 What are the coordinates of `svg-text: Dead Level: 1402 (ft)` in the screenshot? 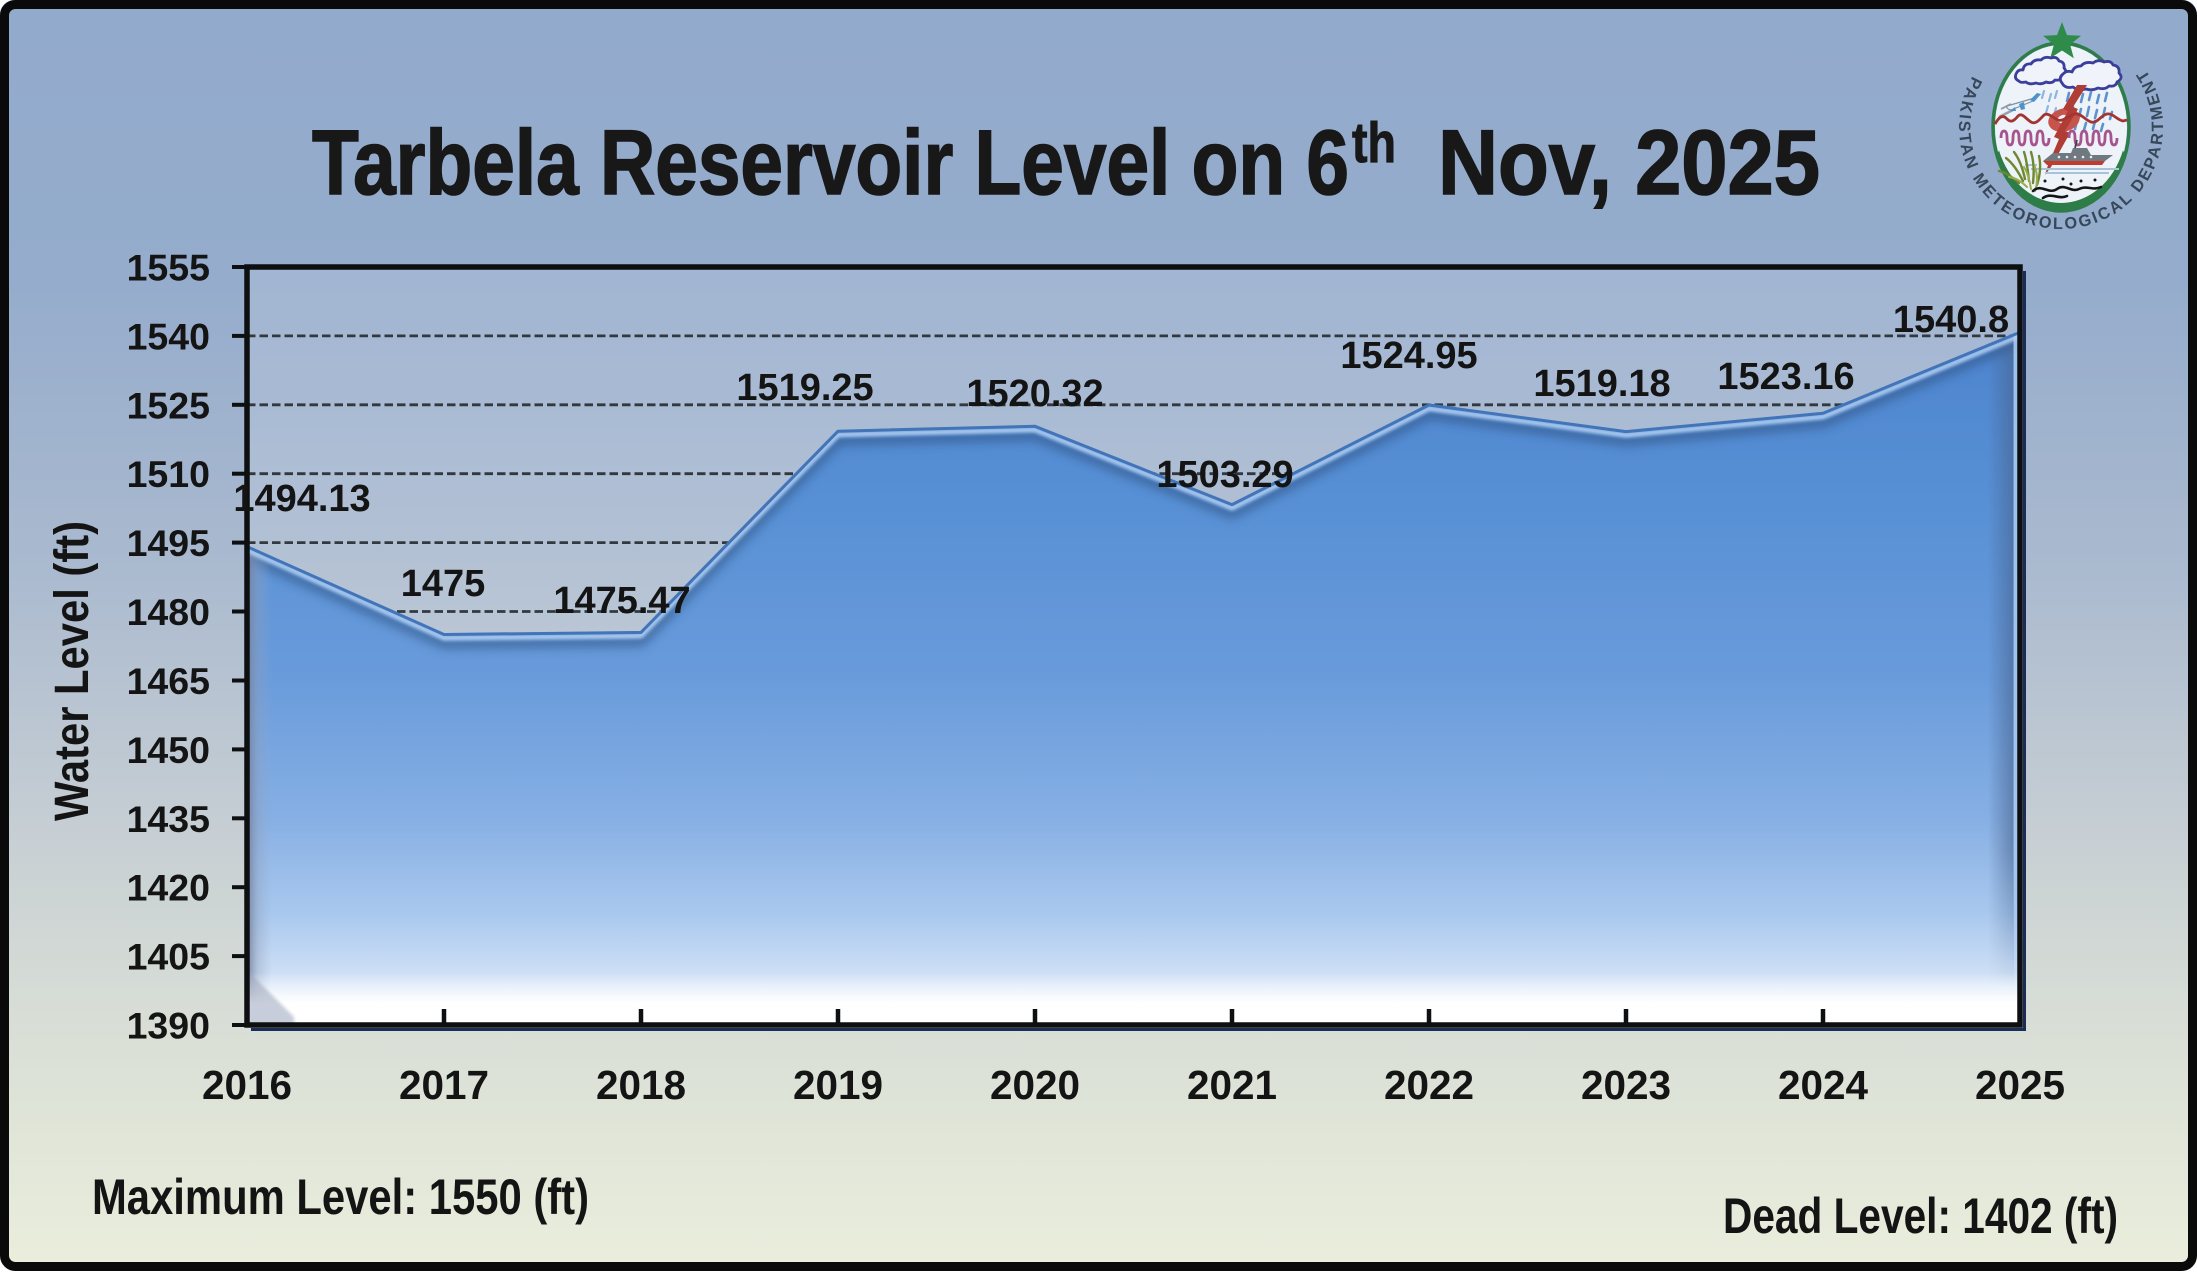 It's located at (1920, 1216).